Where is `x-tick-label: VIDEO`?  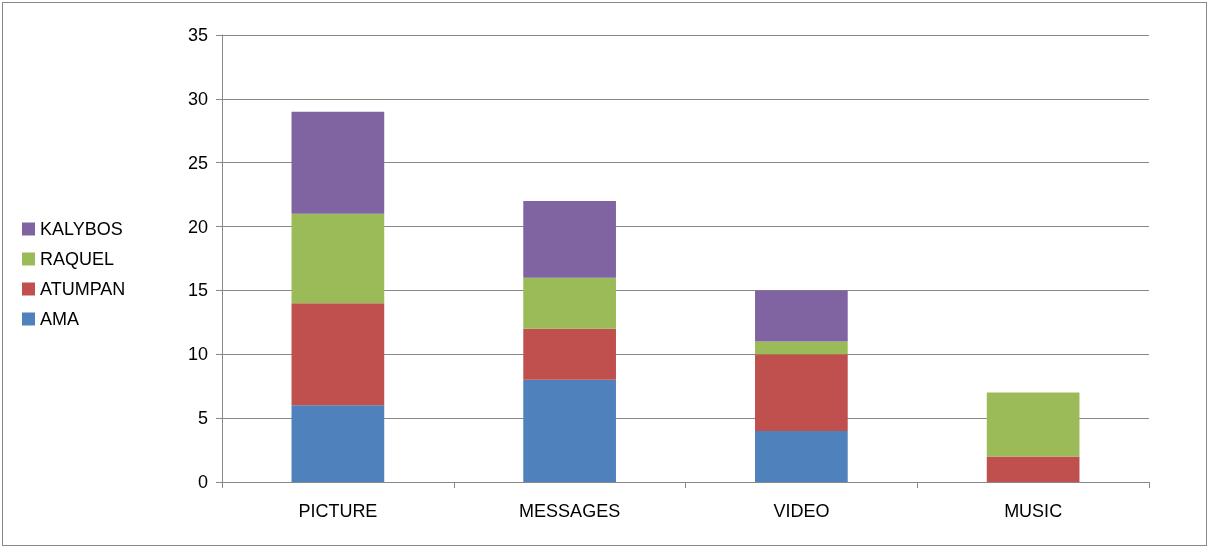 x-tick-label: VIDEO is located at coordinates (801, 511).